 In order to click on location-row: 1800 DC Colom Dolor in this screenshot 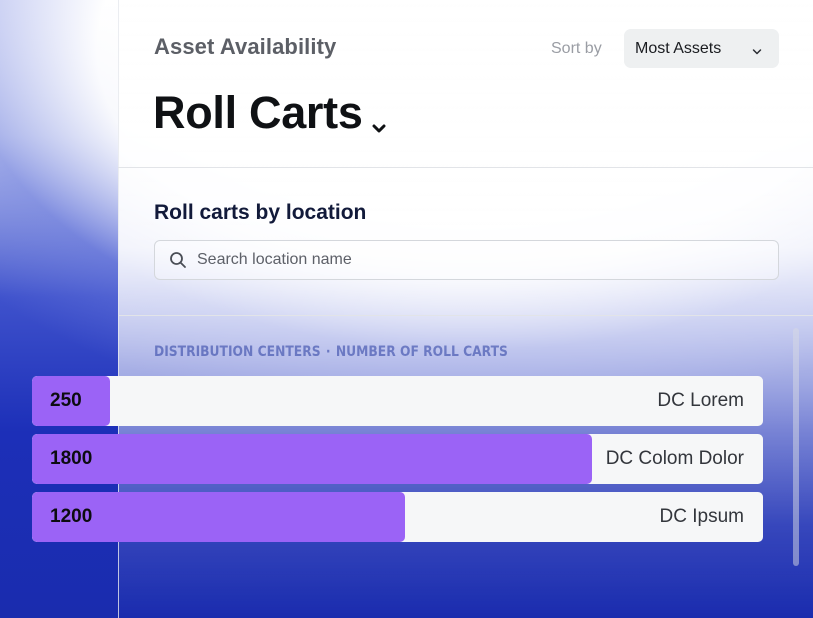, I will do `click(397, 459)`.